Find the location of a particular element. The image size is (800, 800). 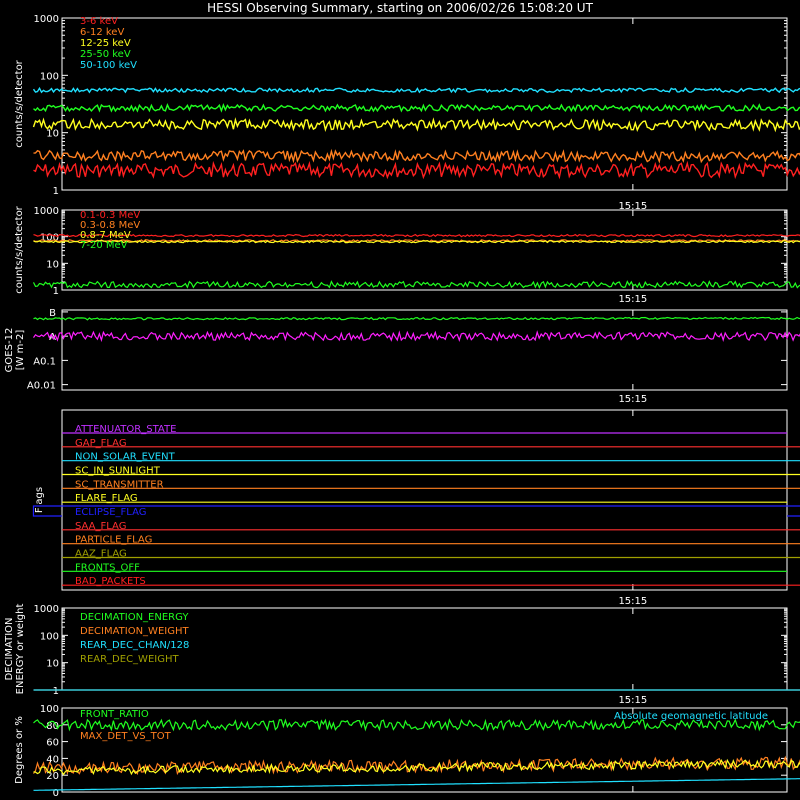

y-axis-label: Flags is located at coordinates (39, 500).